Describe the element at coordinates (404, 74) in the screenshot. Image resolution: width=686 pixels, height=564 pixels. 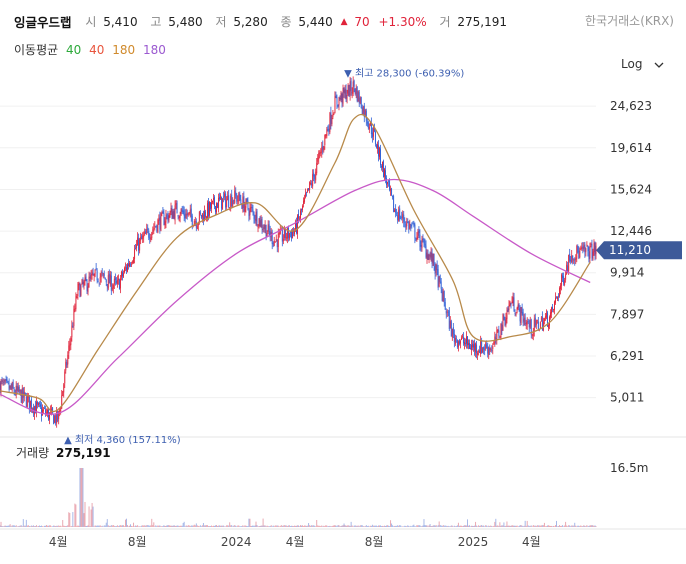
I see `high-annotation: ▼ 최고 28,300 (-60.39%)` at that location.